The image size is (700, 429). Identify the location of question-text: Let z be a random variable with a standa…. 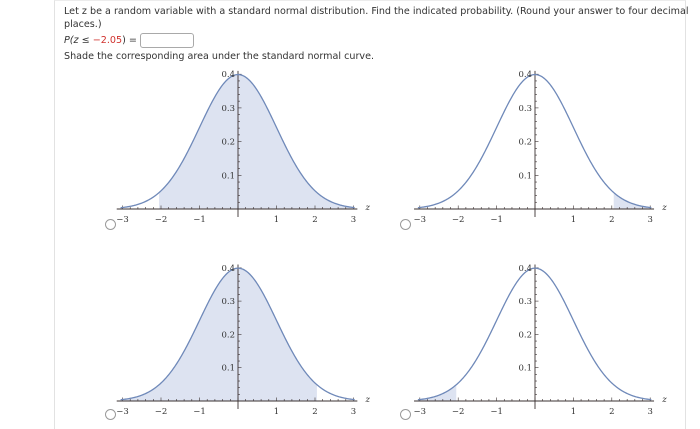
(376, 11).